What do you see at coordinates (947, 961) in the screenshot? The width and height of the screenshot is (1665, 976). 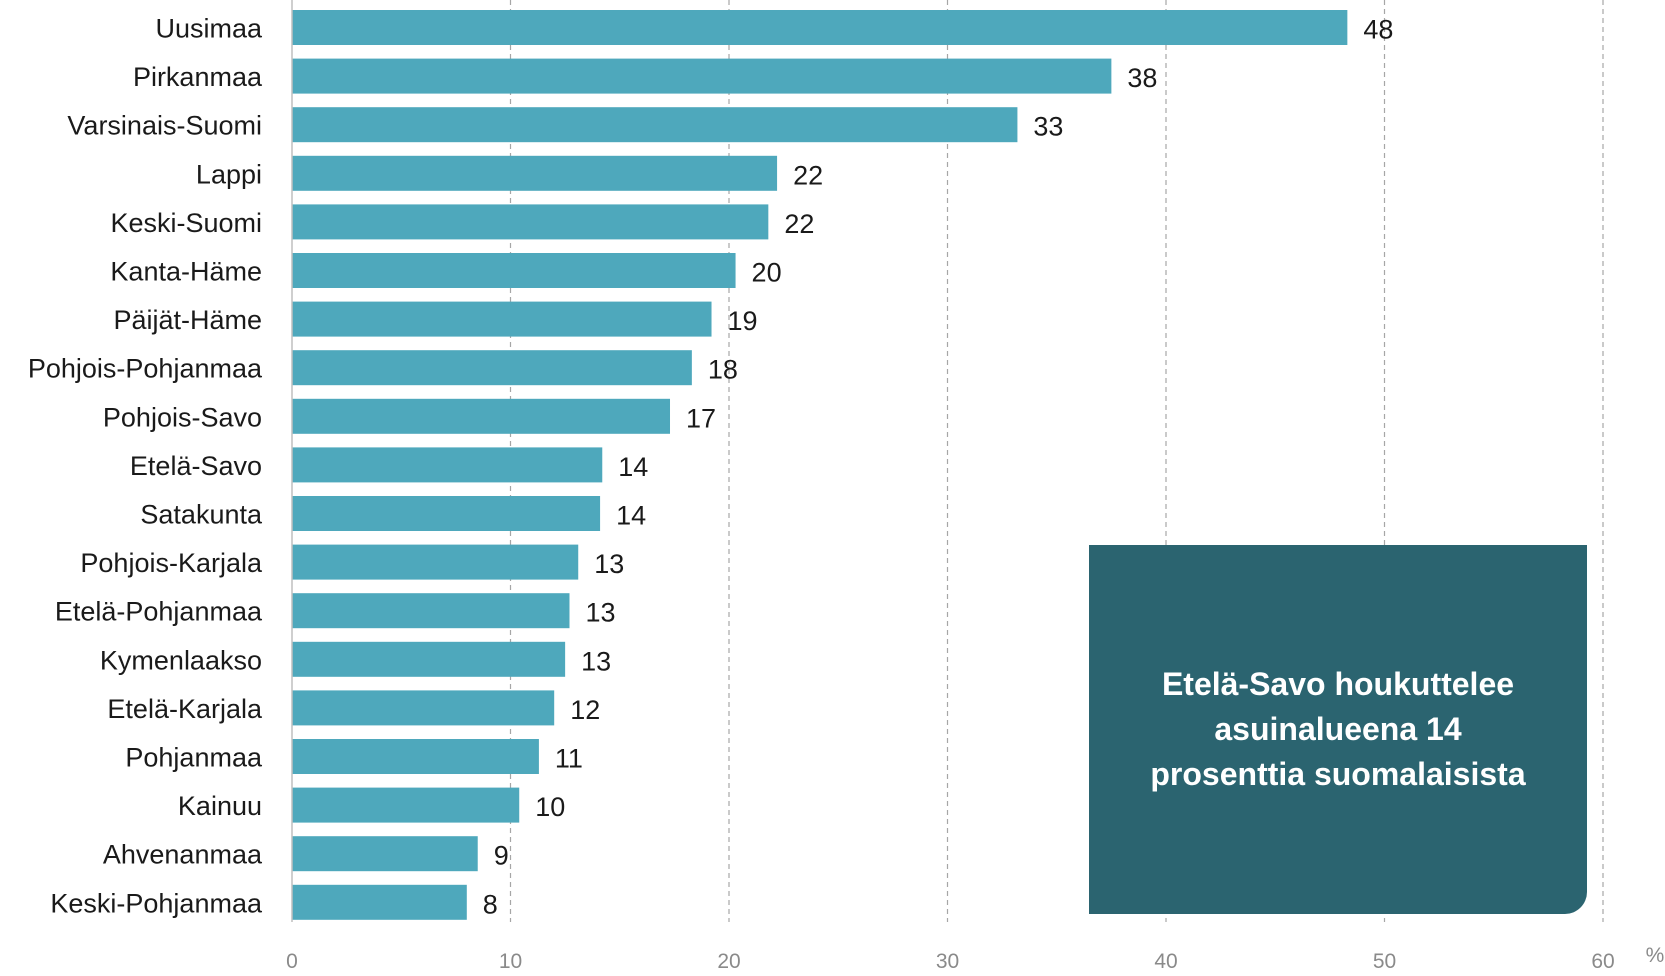 I see `x-tick-label: 30` at bounding box center [947, 961].